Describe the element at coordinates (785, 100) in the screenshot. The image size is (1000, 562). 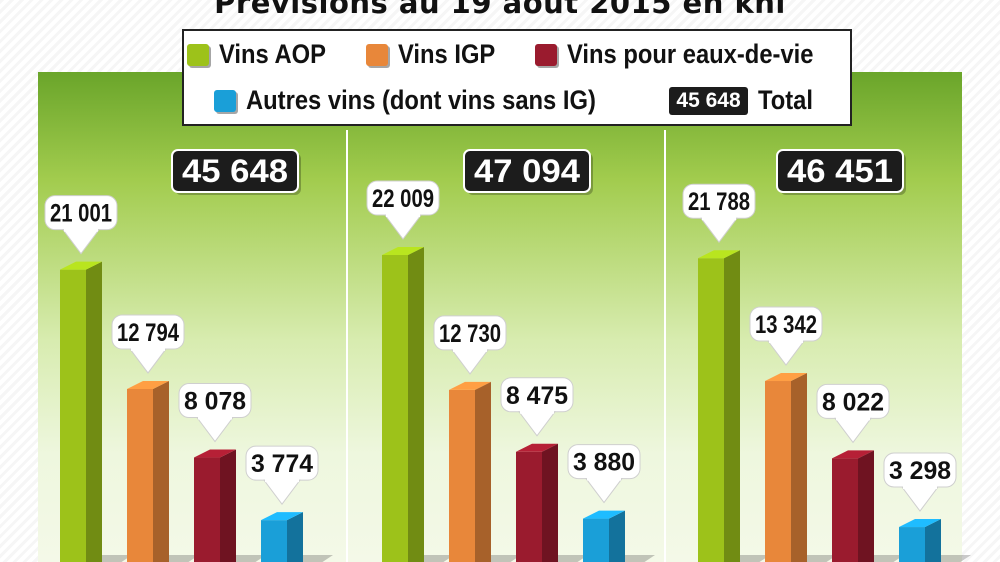
I see `legend-label: Total` at that location.